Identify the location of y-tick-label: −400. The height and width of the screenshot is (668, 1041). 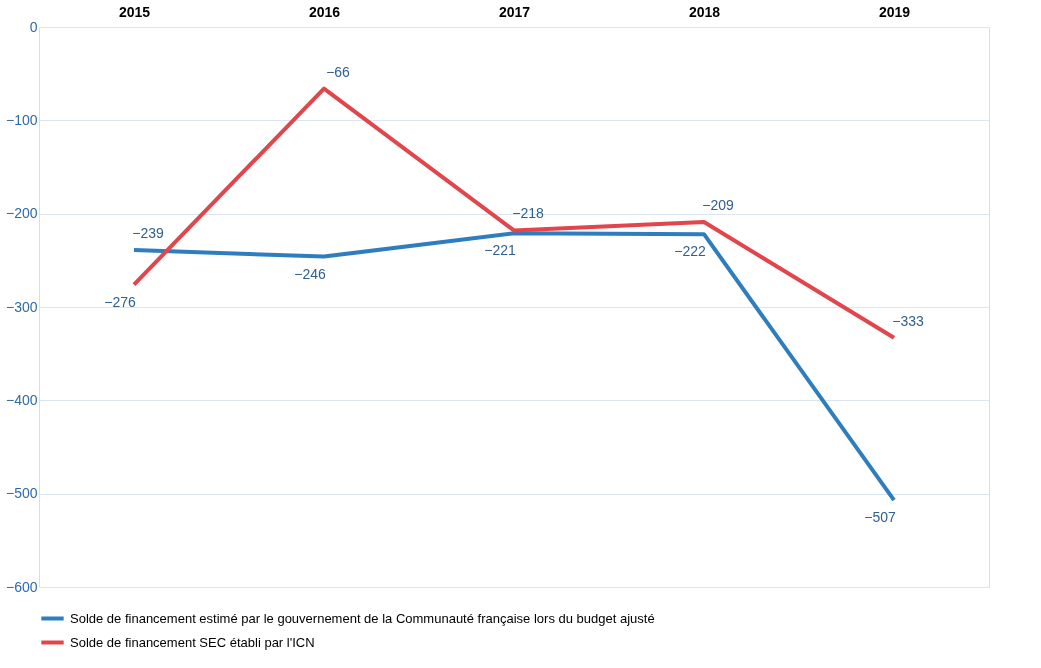
(21, 399).